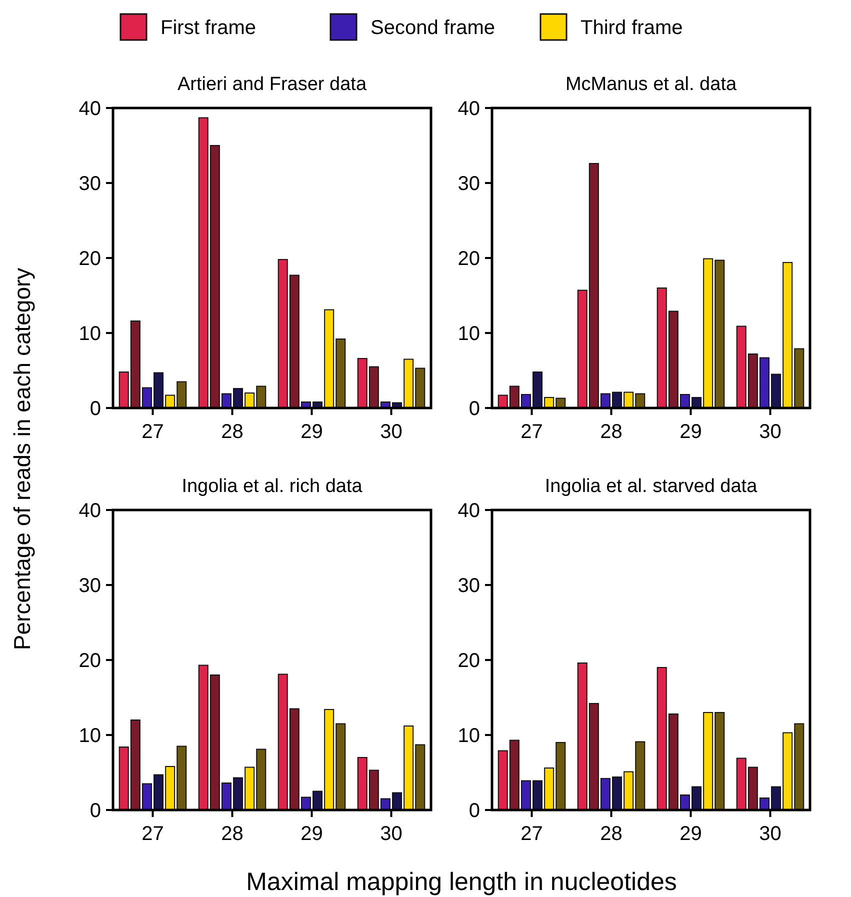  I want to click on y-axis-title: Percentage of reads in each category, so click(22, 458).